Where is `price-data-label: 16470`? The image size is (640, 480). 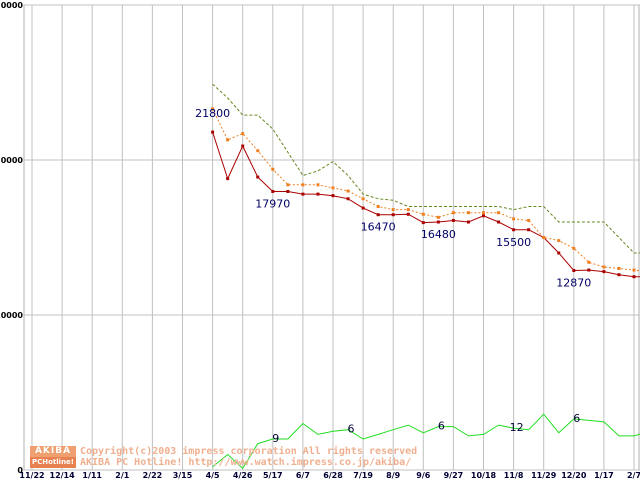
price-data-label: 16470 is located at coordinates (378, 227).